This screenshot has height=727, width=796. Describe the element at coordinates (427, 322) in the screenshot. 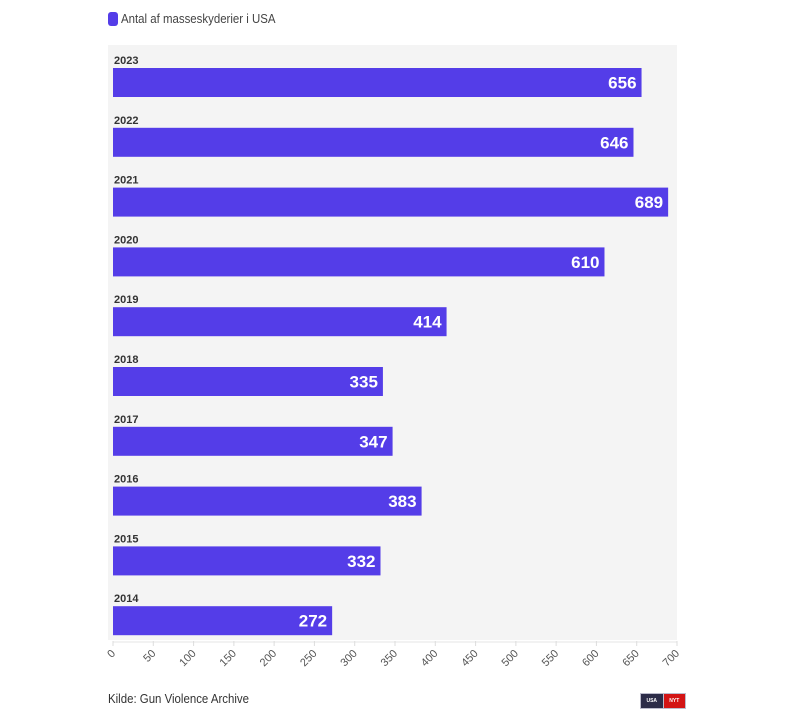

I see `data-label: 414` at that location.